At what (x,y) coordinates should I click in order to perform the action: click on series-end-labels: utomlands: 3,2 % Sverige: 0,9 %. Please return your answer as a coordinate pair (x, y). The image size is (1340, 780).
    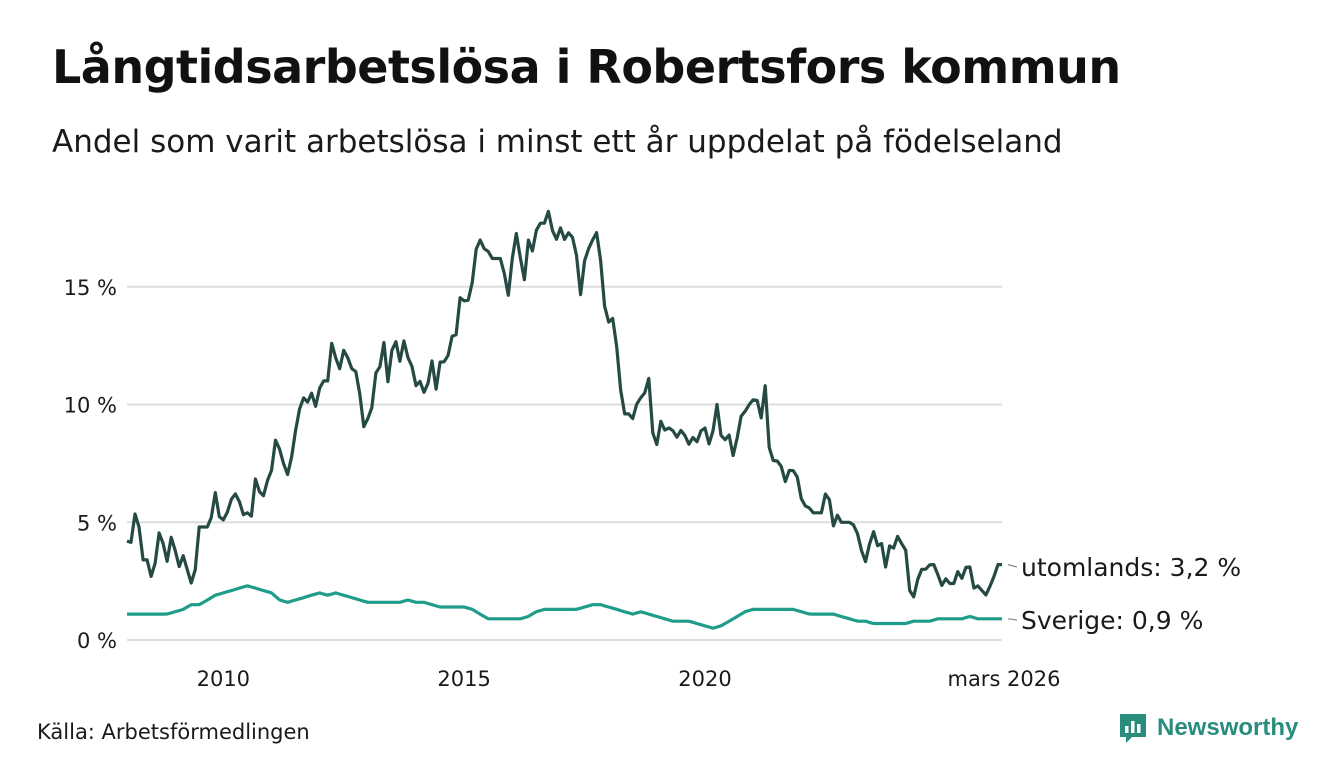
    Looking at the image, I should click on (1124, 594).